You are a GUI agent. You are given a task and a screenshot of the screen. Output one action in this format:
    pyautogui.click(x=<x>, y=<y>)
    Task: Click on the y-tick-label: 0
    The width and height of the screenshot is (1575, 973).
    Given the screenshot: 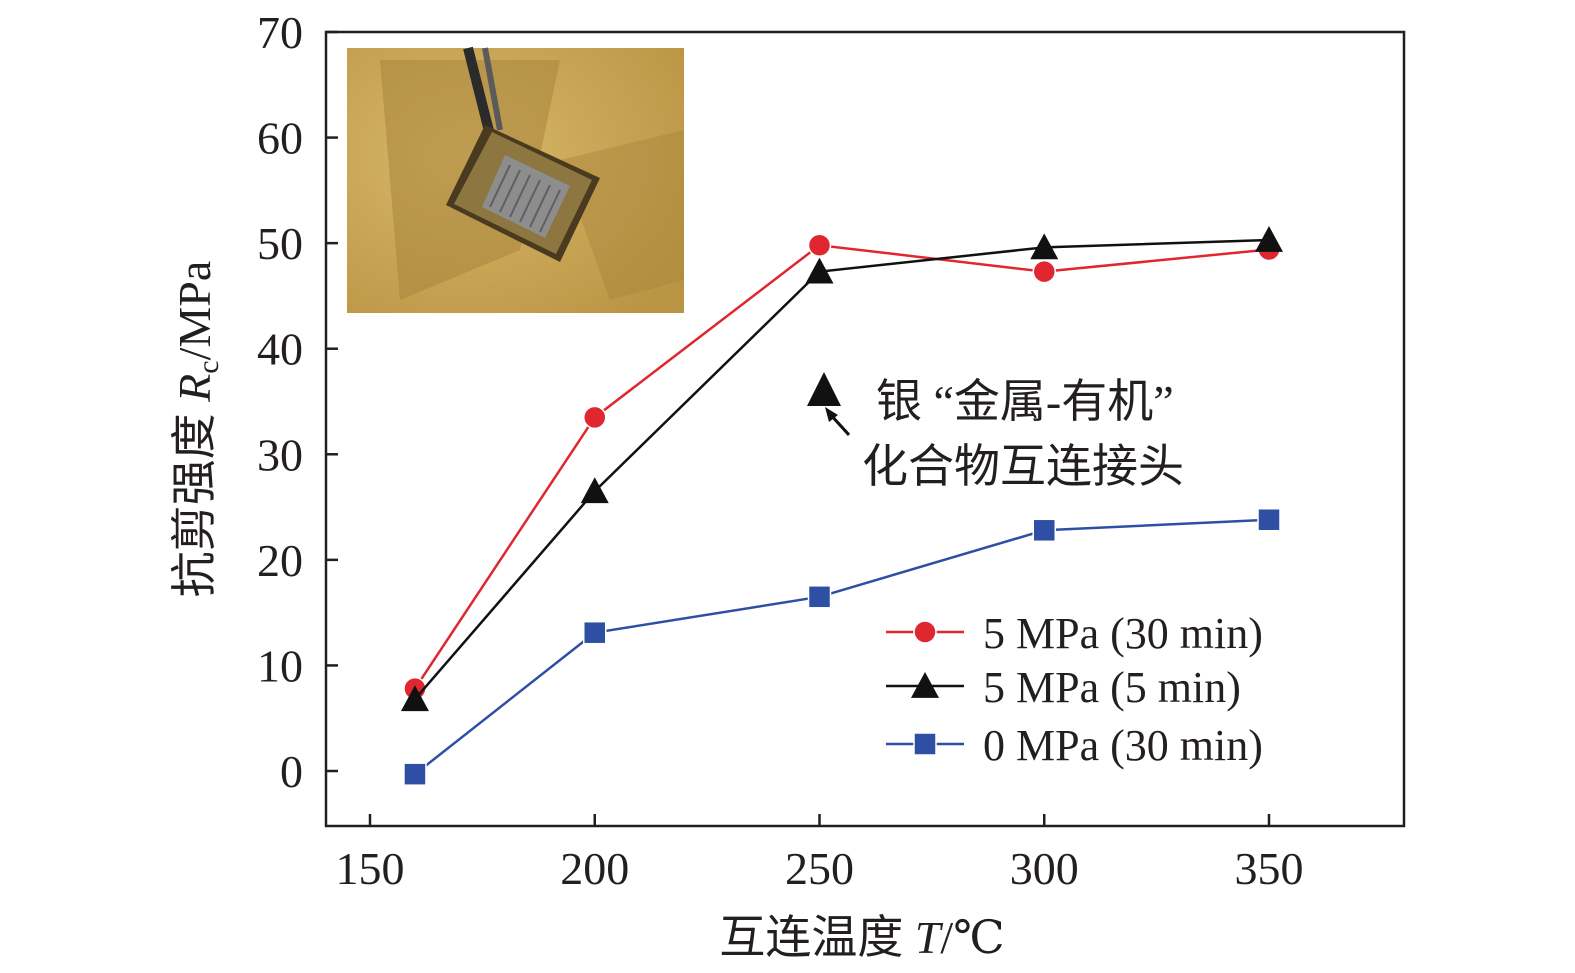 What is the action you would take?
    pyautogui.click(x=291, y=771)
    